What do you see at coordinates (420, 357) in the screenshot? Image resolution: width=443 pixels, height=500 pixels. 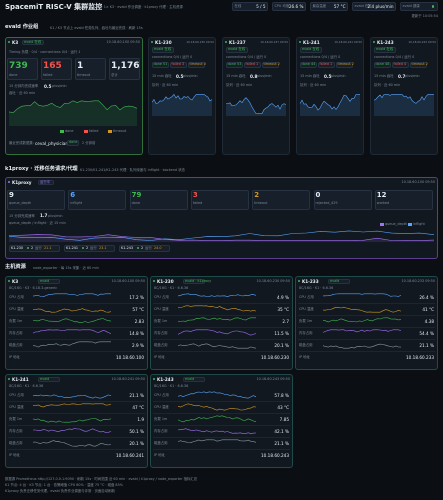 I see `metric-value: 10.18.60.233` at bounding box center [420, 357].